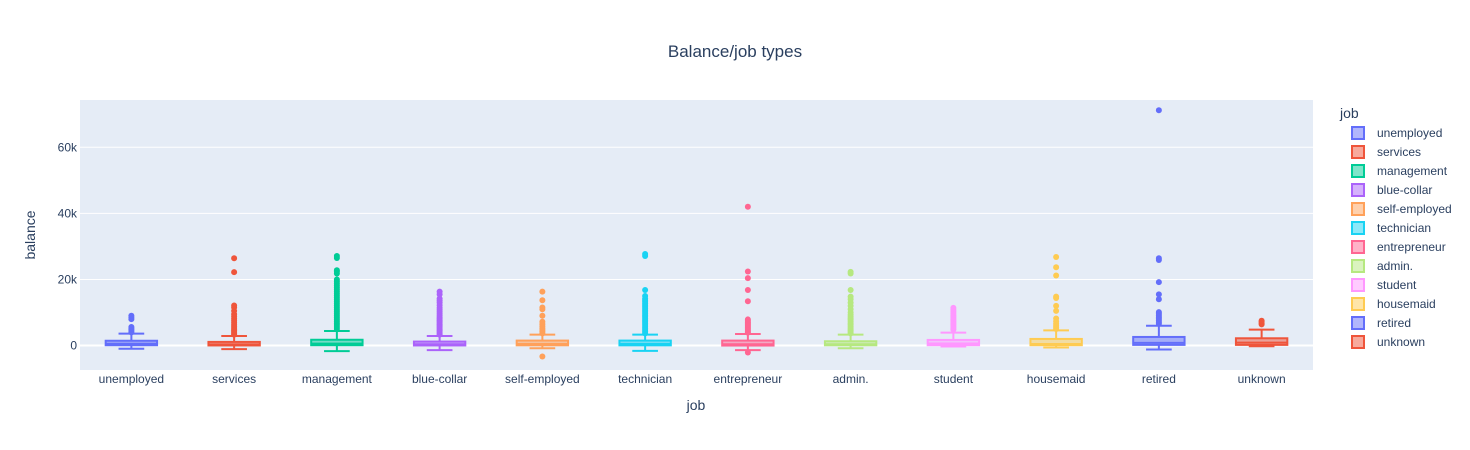 Image resolution: width=1470 pixels, height=450 pixels. I want to click on y-tick-label: 0, so click(73, 346).